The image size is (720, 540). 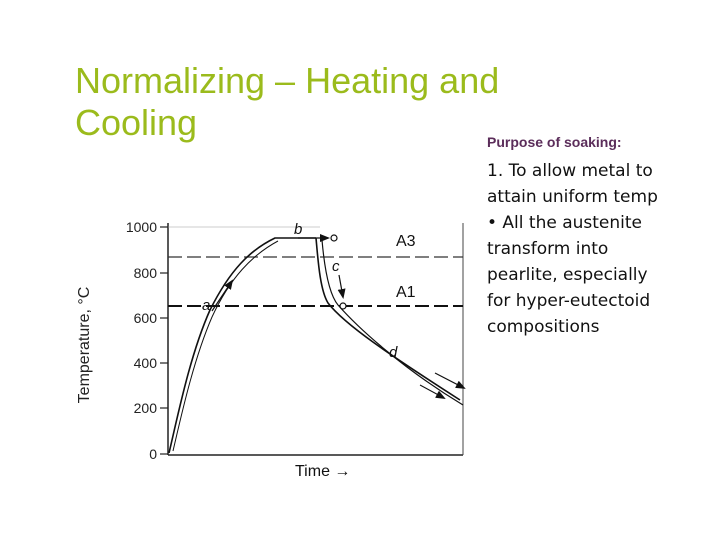 I want to click on y-tick-label: 600, so click(x=146, y=318).